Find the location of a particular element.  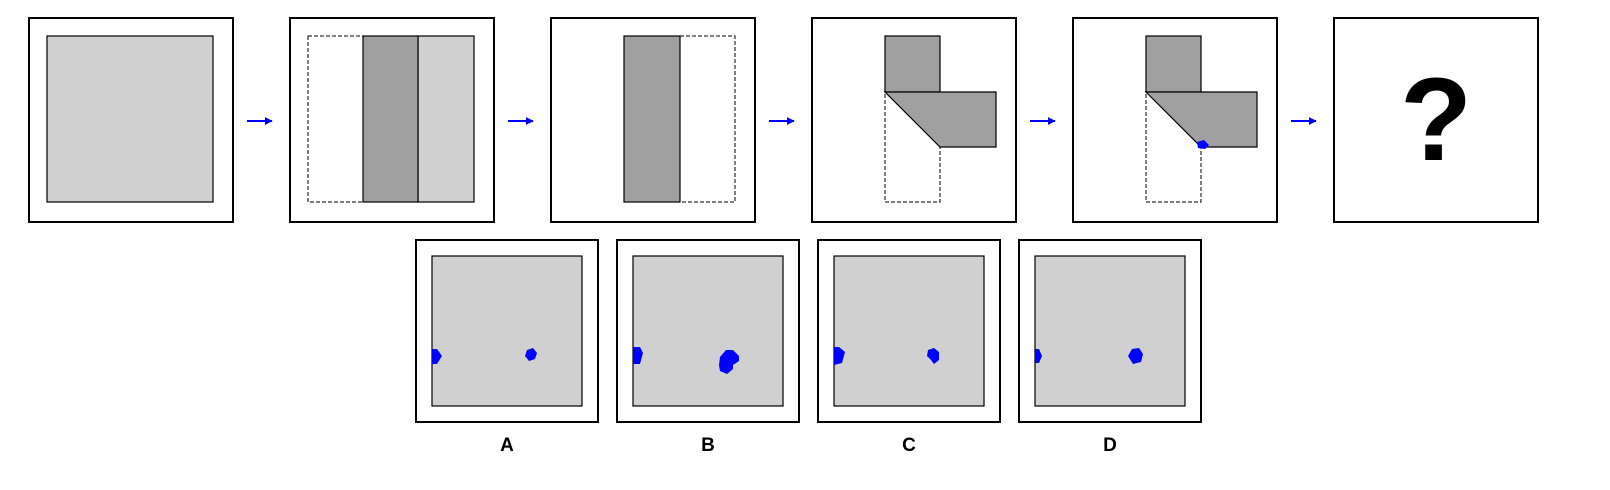

option-d-paper is located at coordinates (1110, 331).